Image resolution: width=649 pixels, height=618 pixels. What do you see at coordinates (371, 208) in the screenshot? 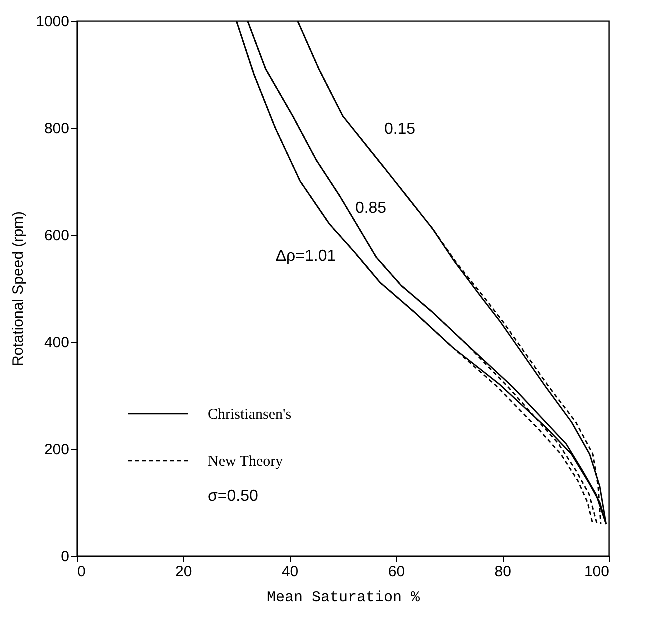
I see `annotation: 0.85` at bounding box center [371, 208].